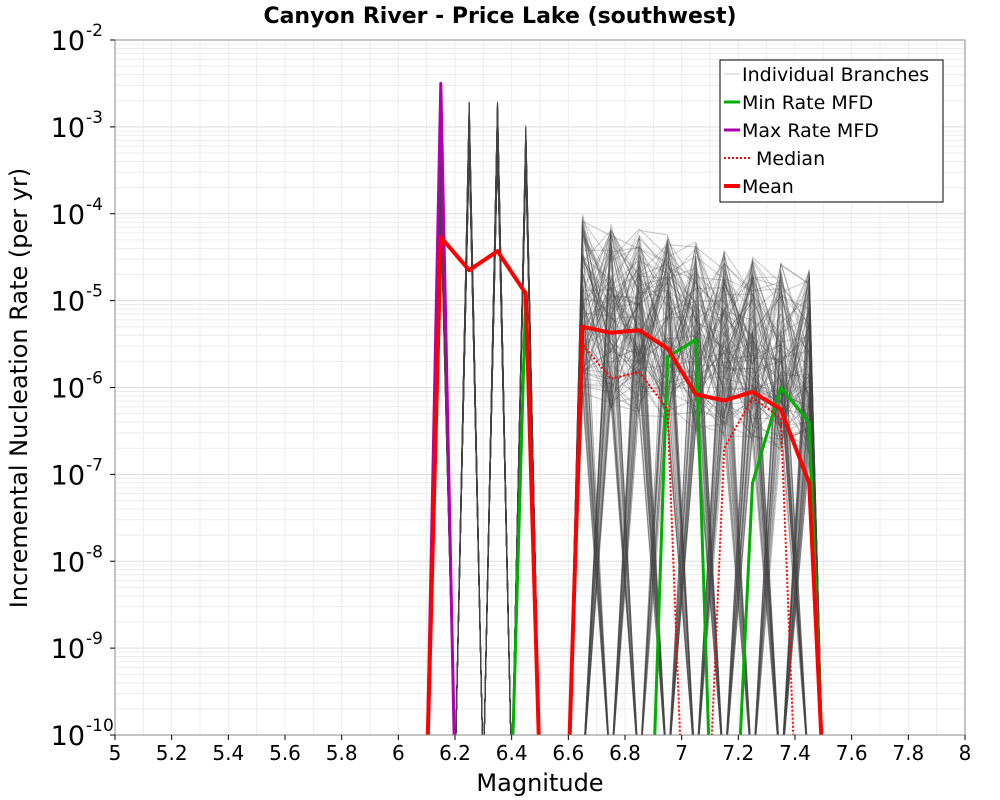 This screenshot has width=1000, height=800. Describe the element at coordinates (908, 753) in the screenshot. I see `x-tick-label: 7.8` at that location.